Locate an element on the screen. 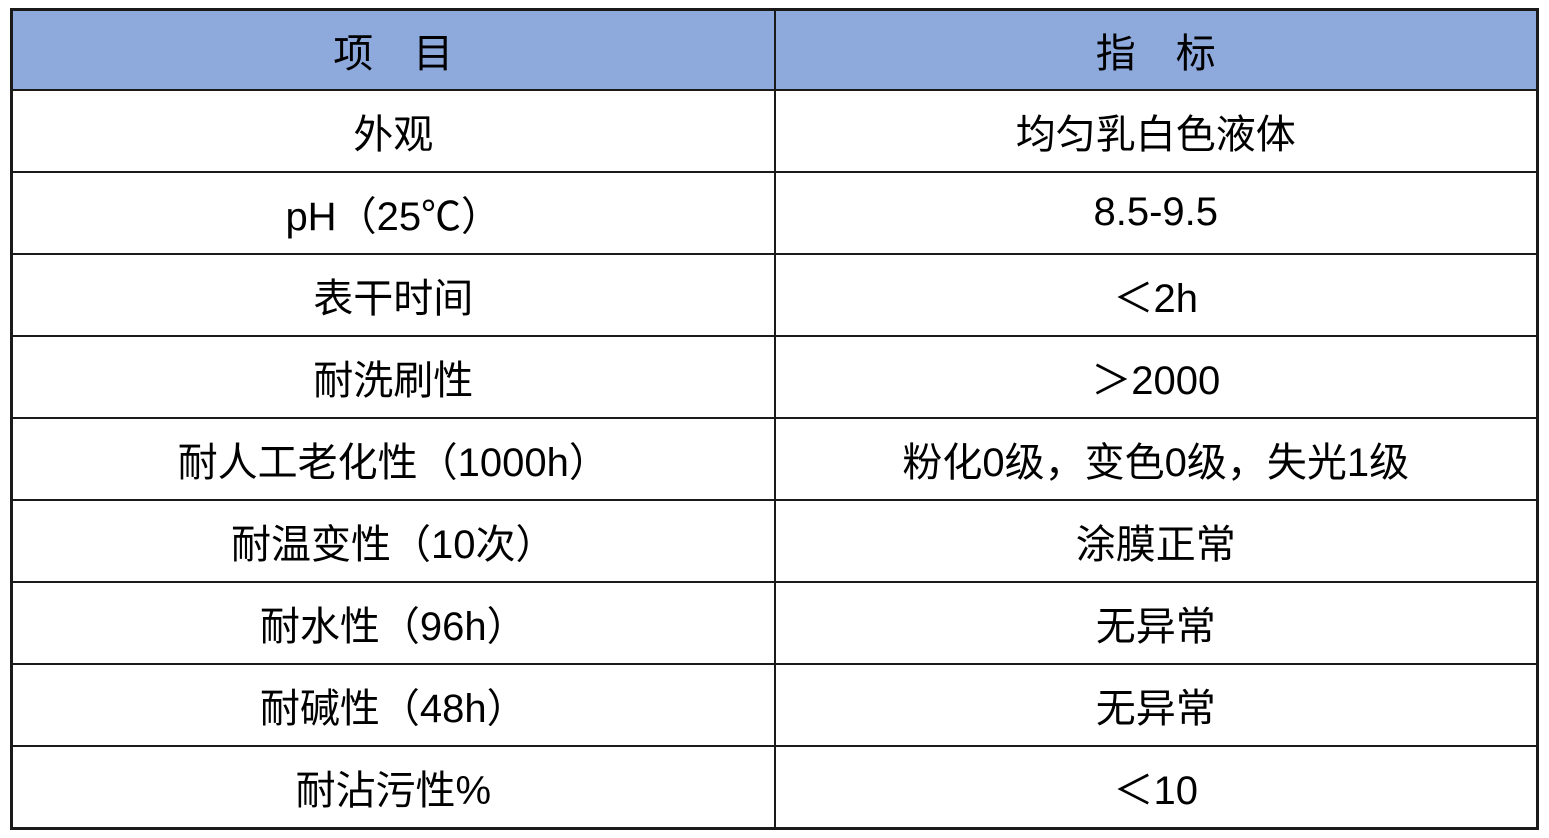 This screenshot has height=838, width=1549. item-cell: 外观 is located at coordinates (393, 130).